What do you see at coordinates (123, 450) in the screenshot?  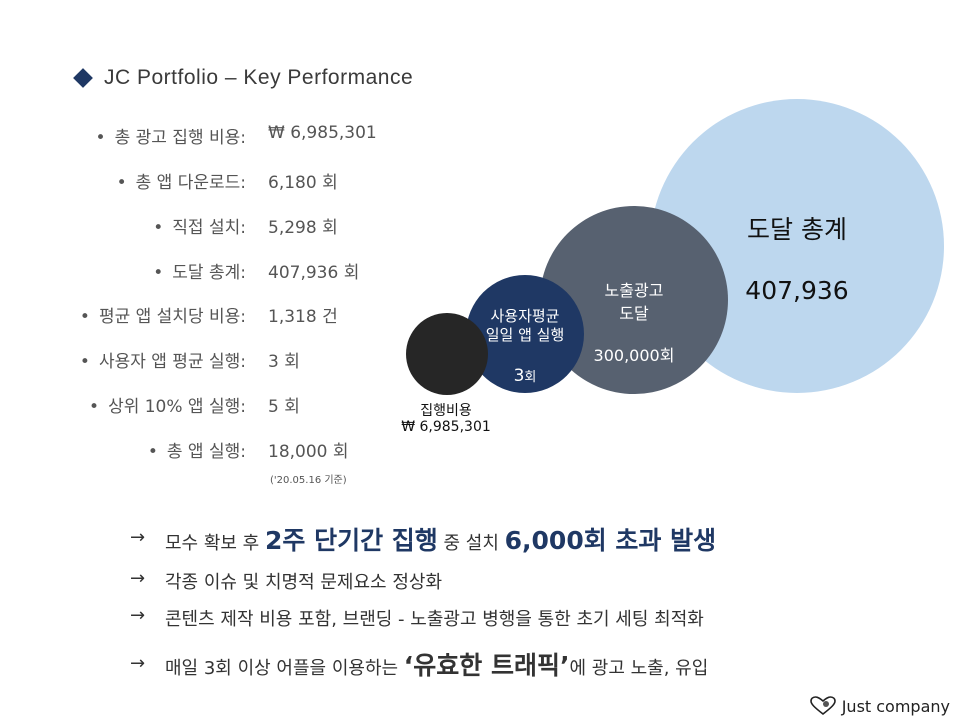 I see `metric-row: 총 앱 실행:` at bounding box center [123, 450].